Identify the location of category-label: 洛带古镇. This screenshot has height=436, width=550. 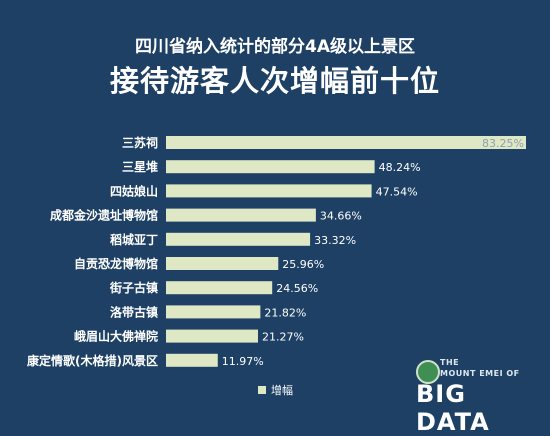
(134, 311).